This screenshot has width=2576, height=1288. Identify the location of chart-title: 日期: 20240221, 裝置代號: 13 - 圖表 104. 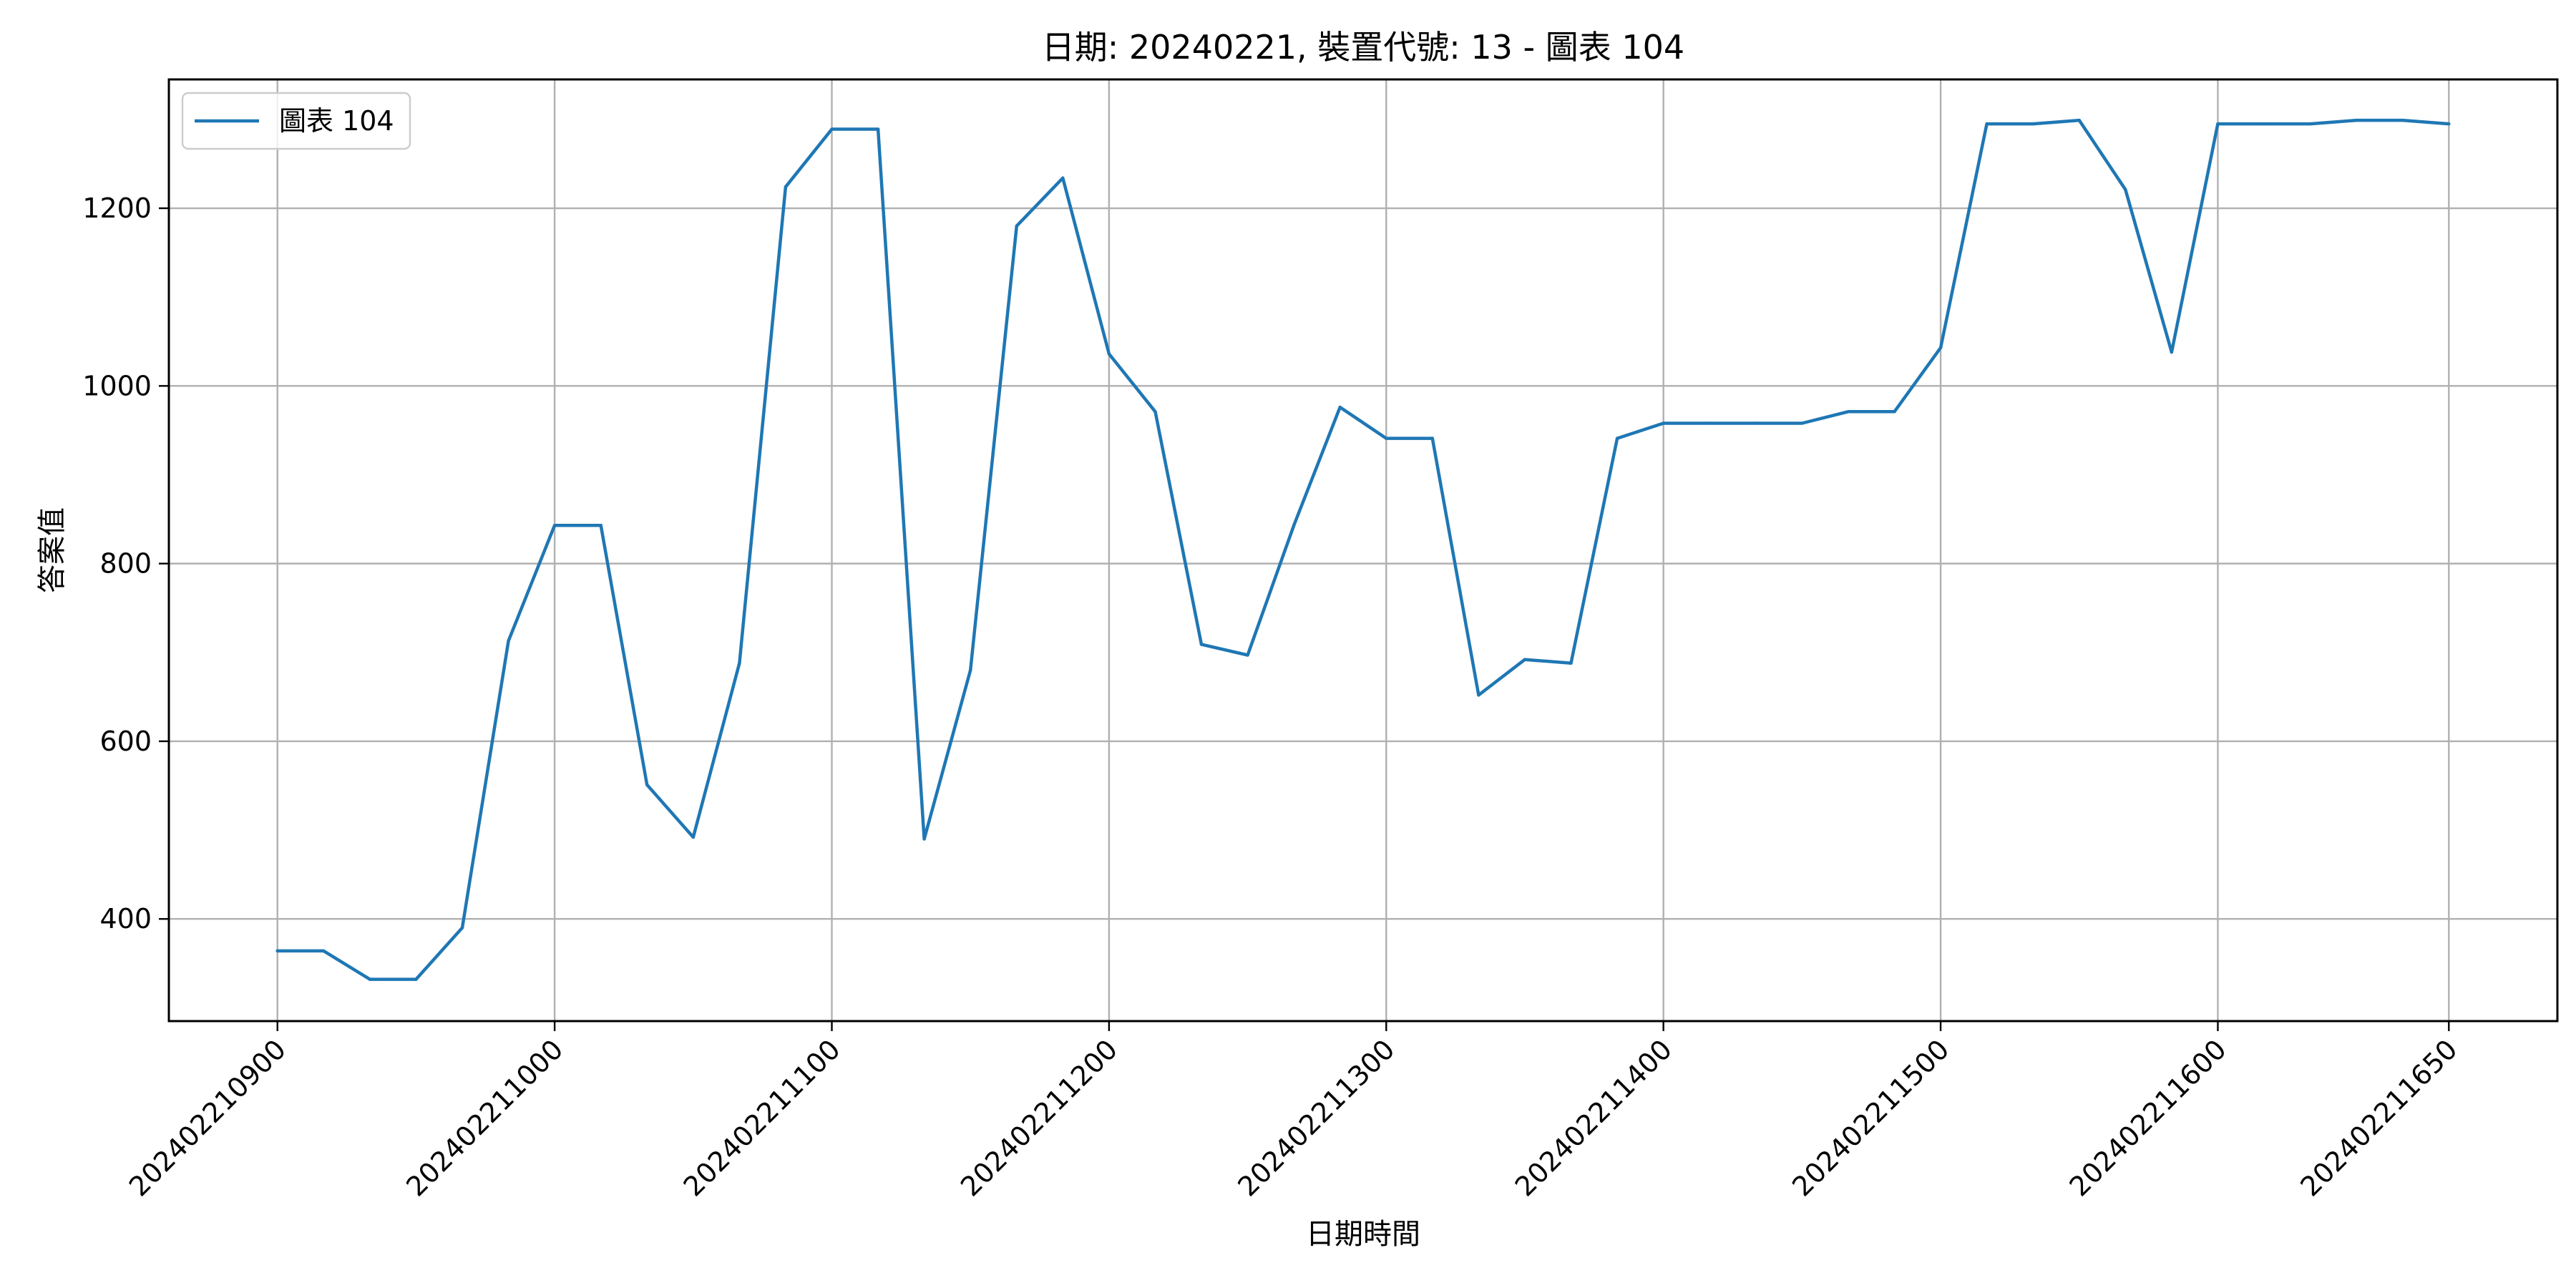
(1363, 48).